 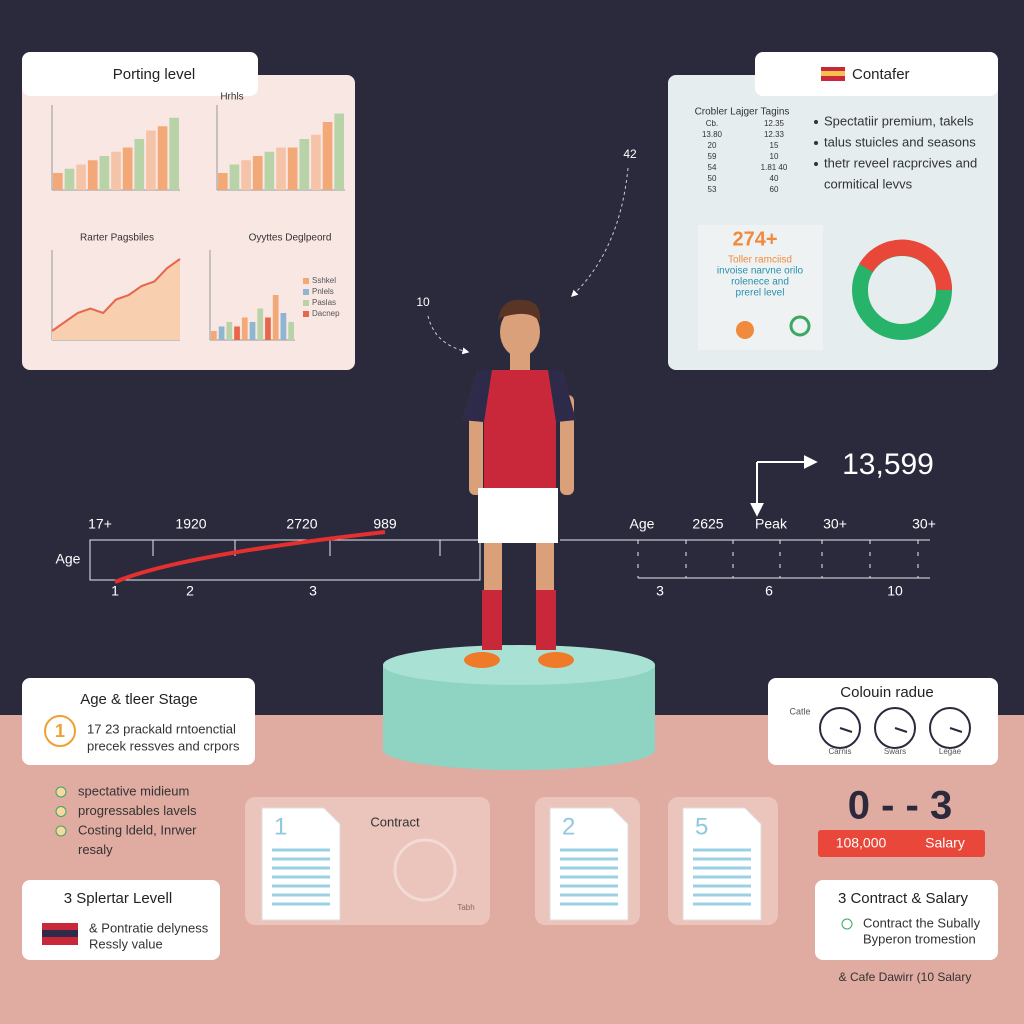 I want to click on bullet-text: talus stuicles and seasons, so click(x=900, y=141).